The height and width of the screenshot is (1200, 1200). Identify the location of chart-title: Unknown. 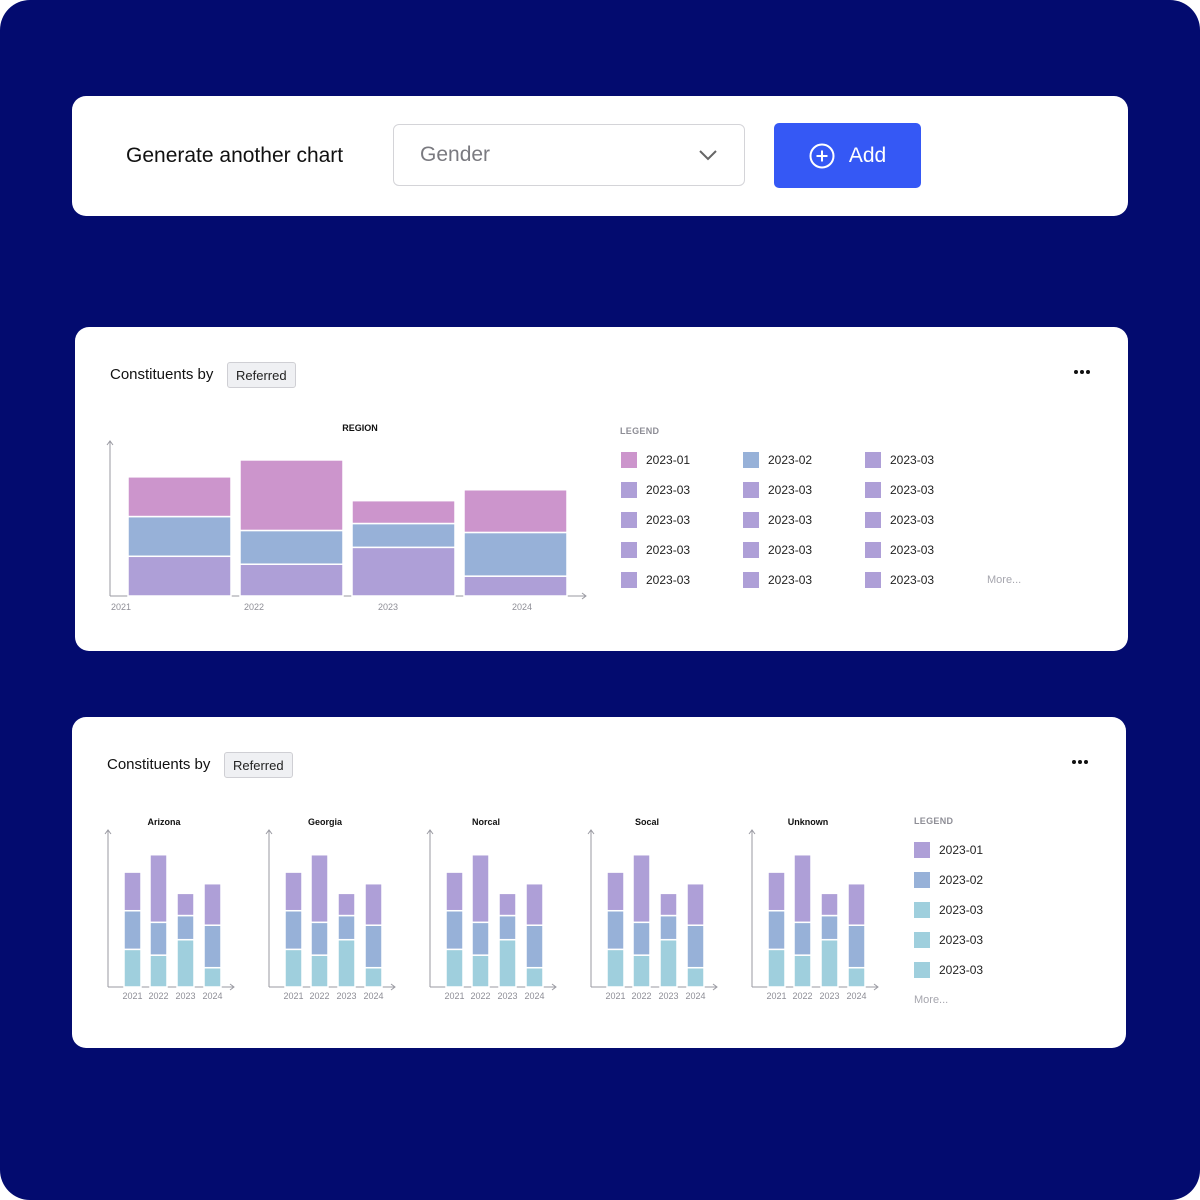
(808, 822).